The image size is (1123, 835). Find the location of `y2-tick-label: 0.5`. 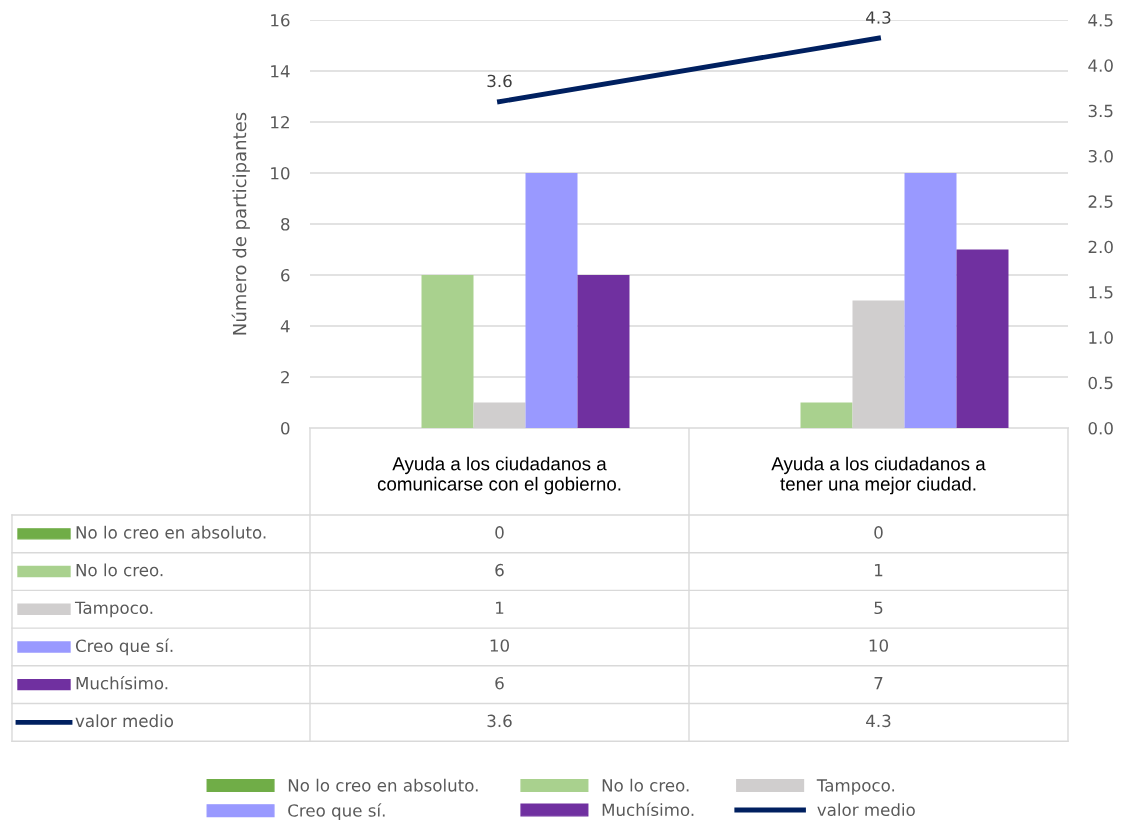

y2-tick-label: 0.5 is located at coordinates (1100, 383).